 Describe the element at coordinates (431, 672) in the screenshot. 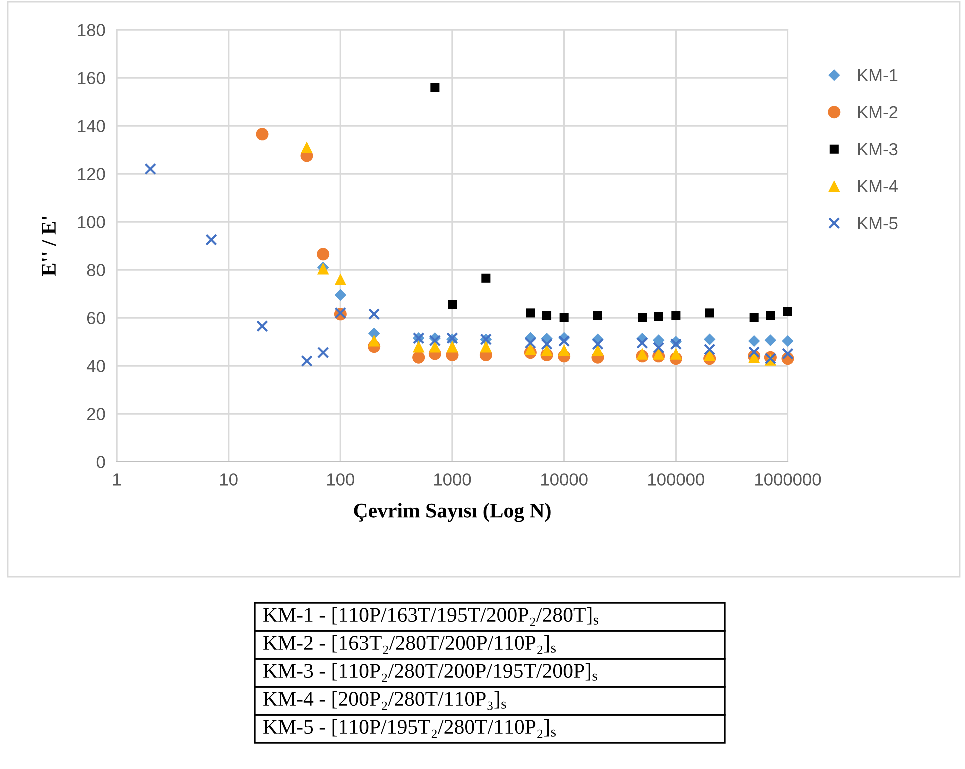

I see `text: KM-3 - [110P₂/280T/200P/195T/200P]$_{s}$` at that location.